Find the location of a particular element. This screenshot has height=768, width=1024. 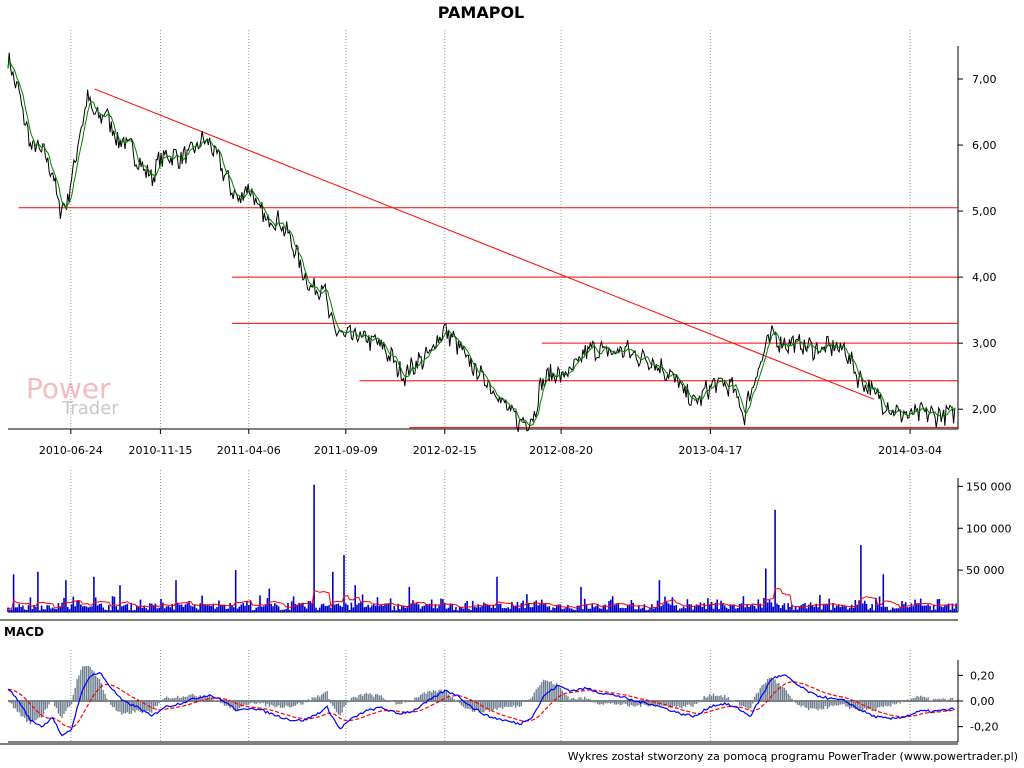

price-y-tick-label-5: 7,00 is located at coordinates (984, 79).